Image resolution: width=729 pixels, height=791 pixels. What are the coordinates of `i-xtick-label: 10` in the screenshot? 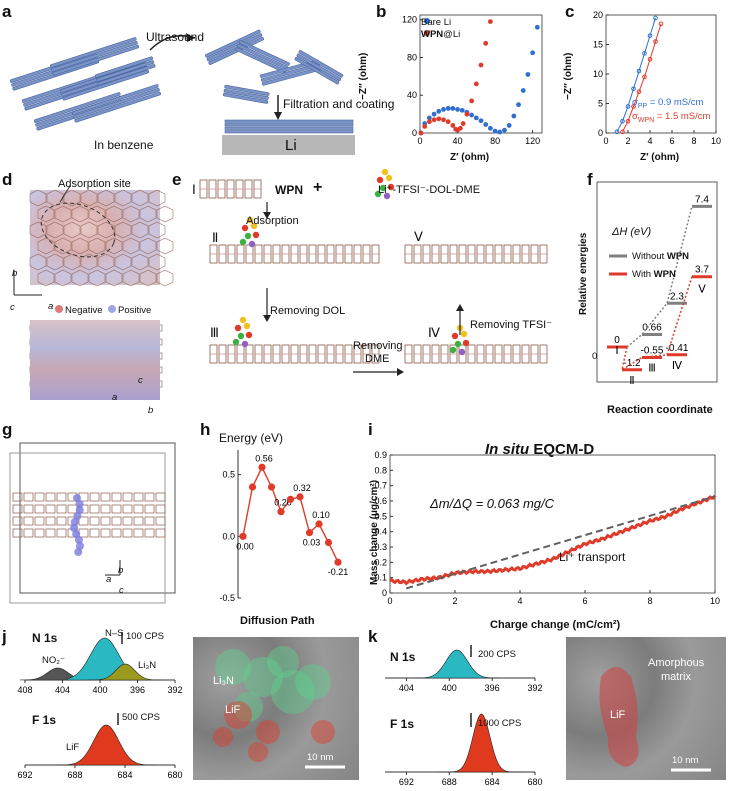 It's located at (715, 601).